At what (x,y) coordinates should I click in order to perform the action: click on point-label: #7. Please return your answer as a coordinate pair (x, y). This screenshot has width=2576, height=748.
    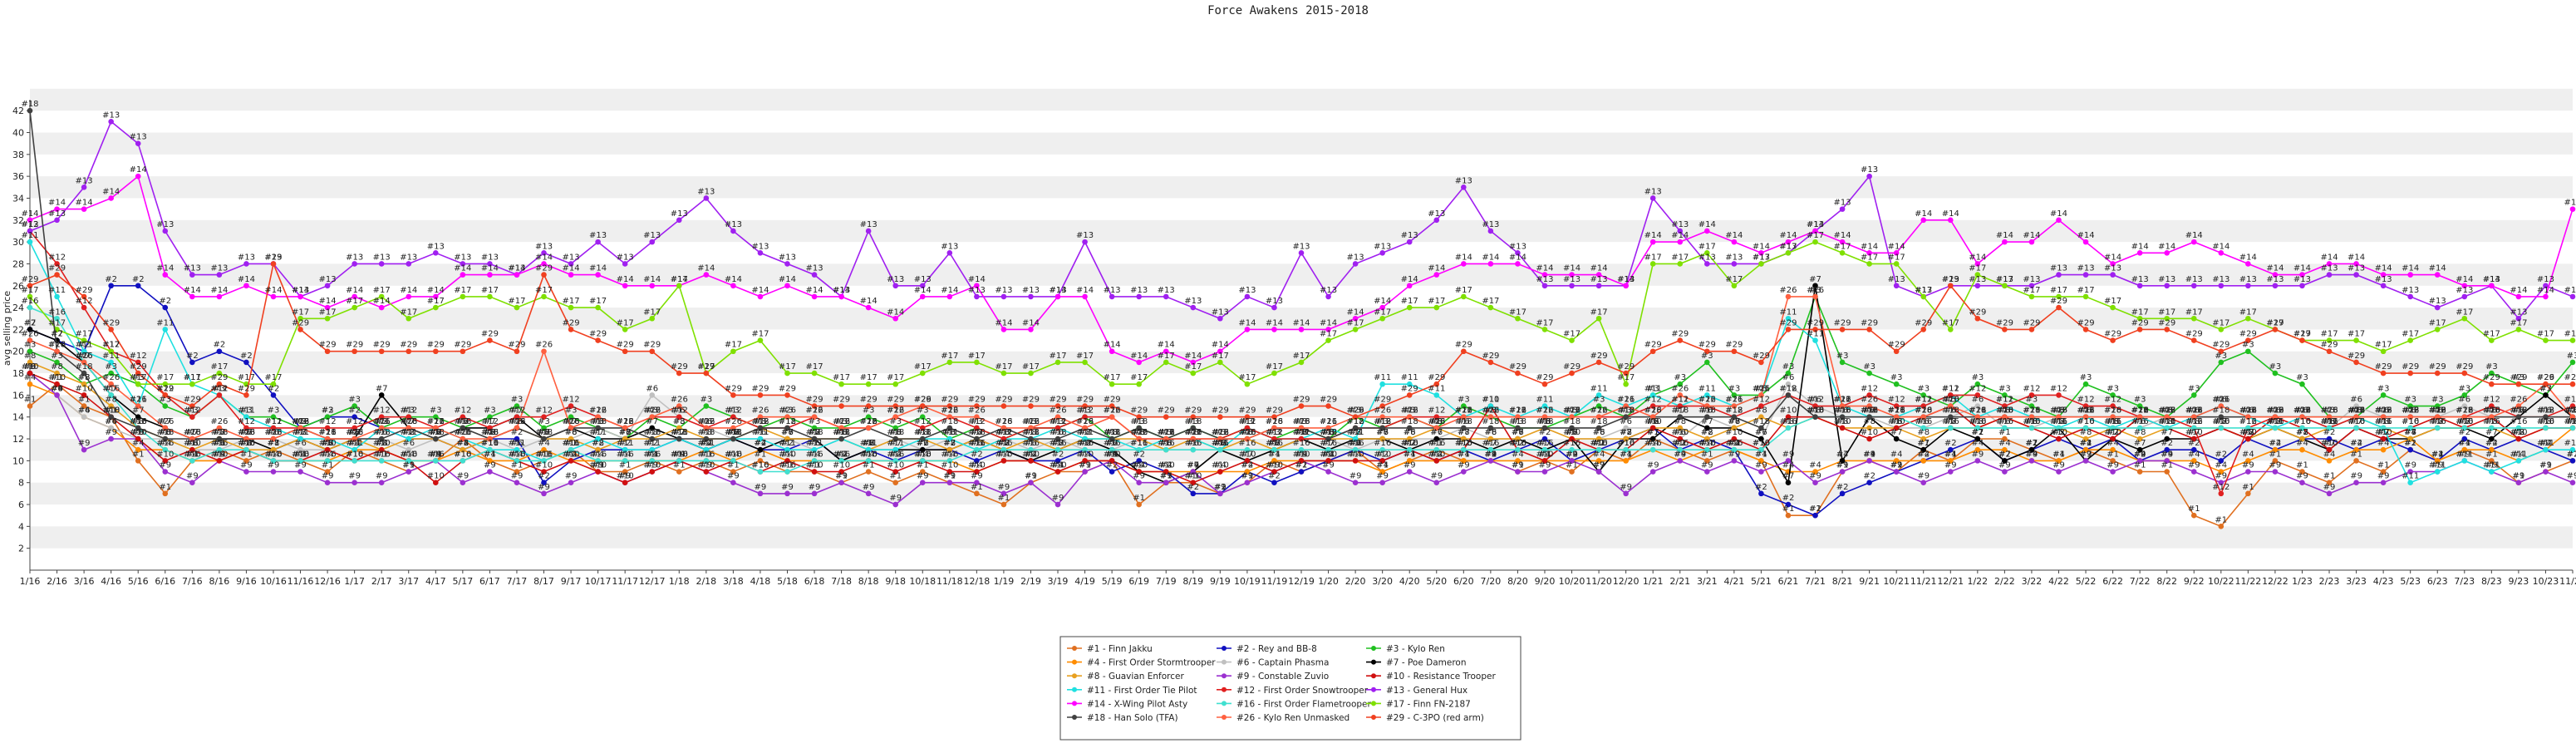
    Looking at the image, I should click on (1789, 476).